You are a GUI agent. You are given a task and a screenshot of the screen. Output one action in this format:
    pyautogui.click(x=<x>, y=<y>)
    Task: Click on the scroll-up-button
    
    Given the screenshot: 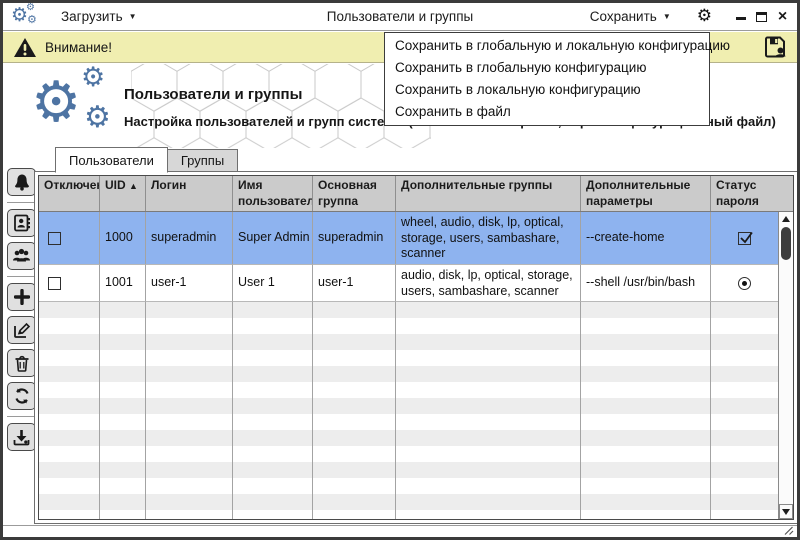 What is the action you would take?
    pyautogui.click(x=786, y=219)
    